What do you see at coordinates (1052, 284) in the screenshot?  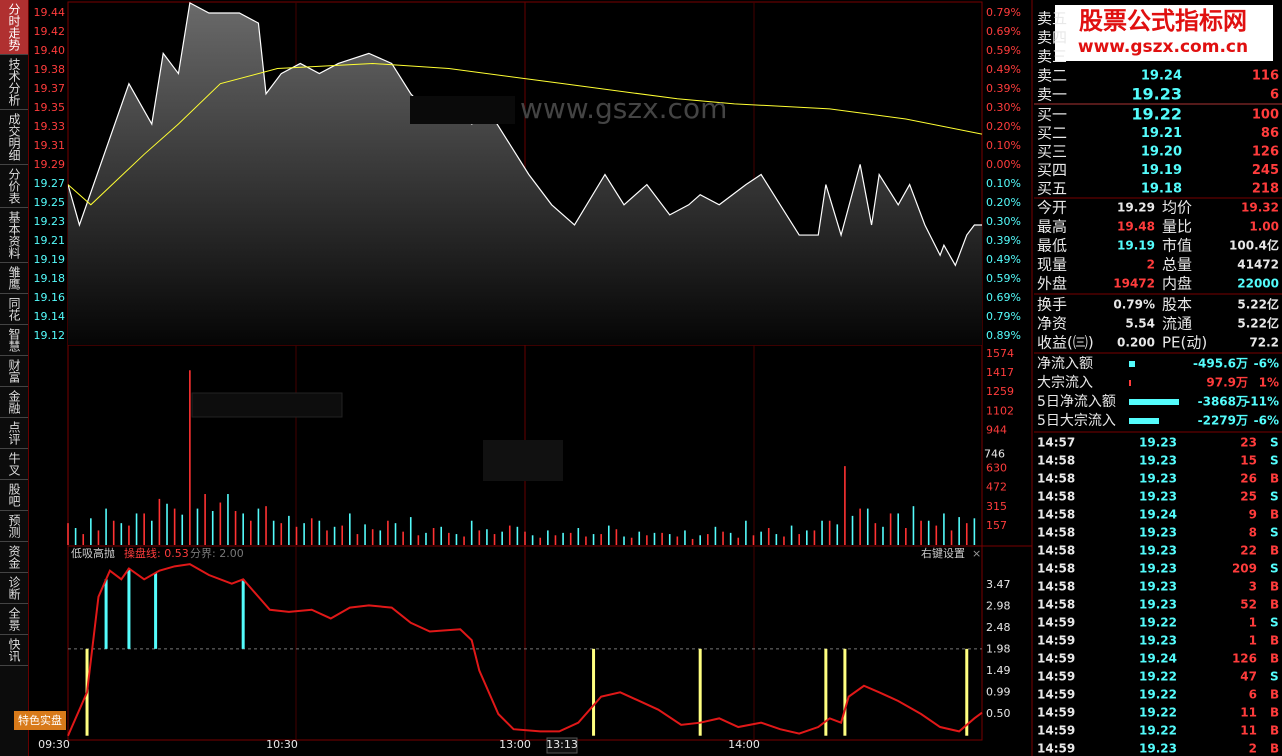 I see `stat-label: 外盘` at bounding box center [1052, 284].